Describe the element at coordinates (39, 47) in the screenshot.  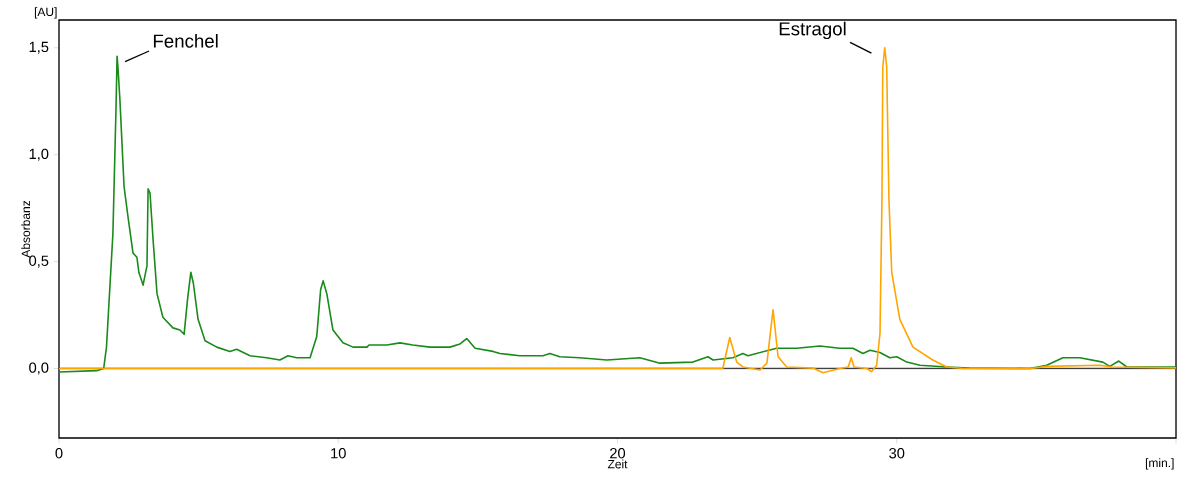
I see `y-tick-label: 1,5` at that location.